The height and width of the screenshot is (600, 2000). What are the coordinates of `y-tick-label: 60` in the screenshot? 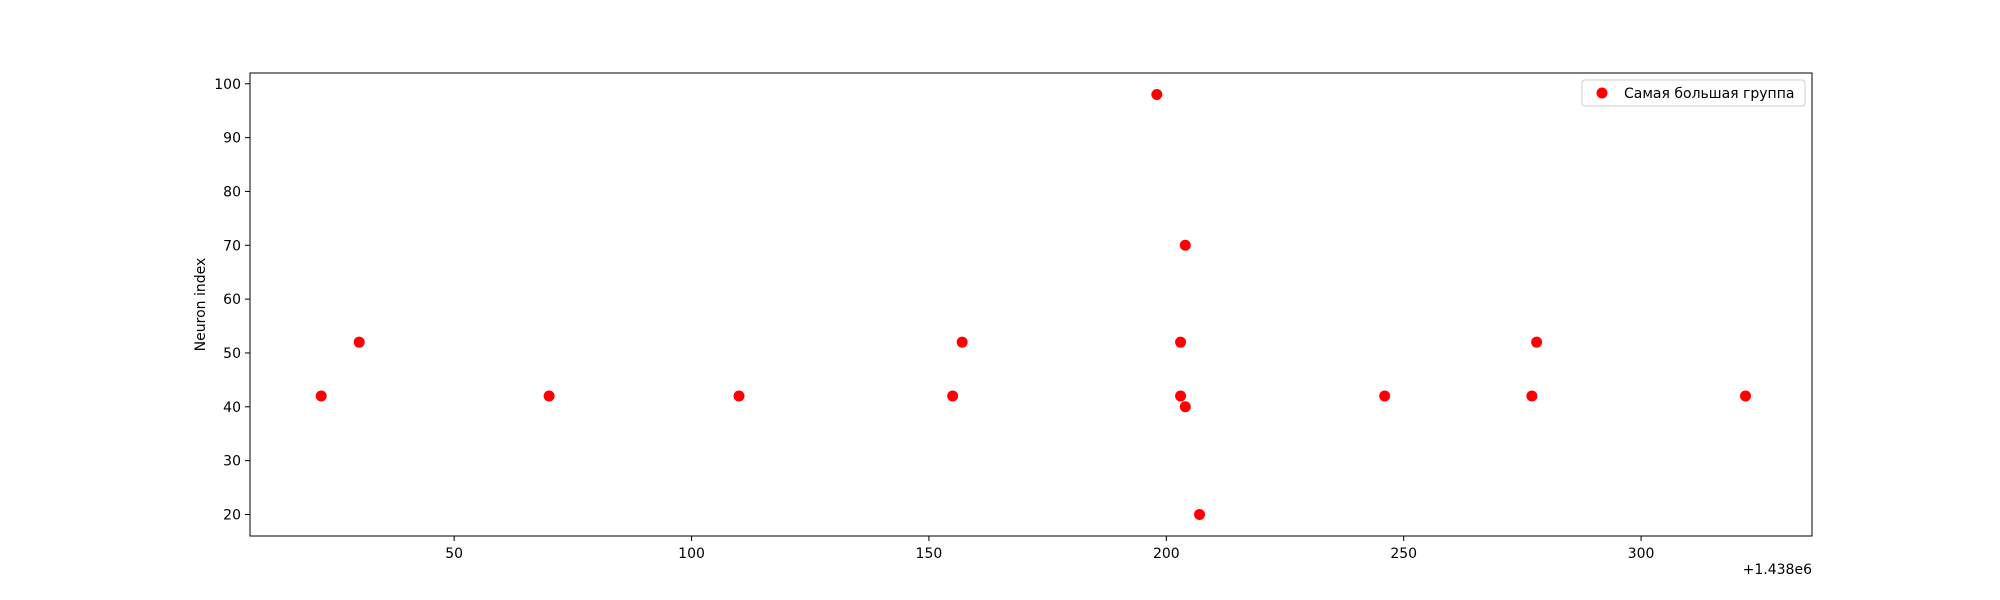 It's located at (232, 300).